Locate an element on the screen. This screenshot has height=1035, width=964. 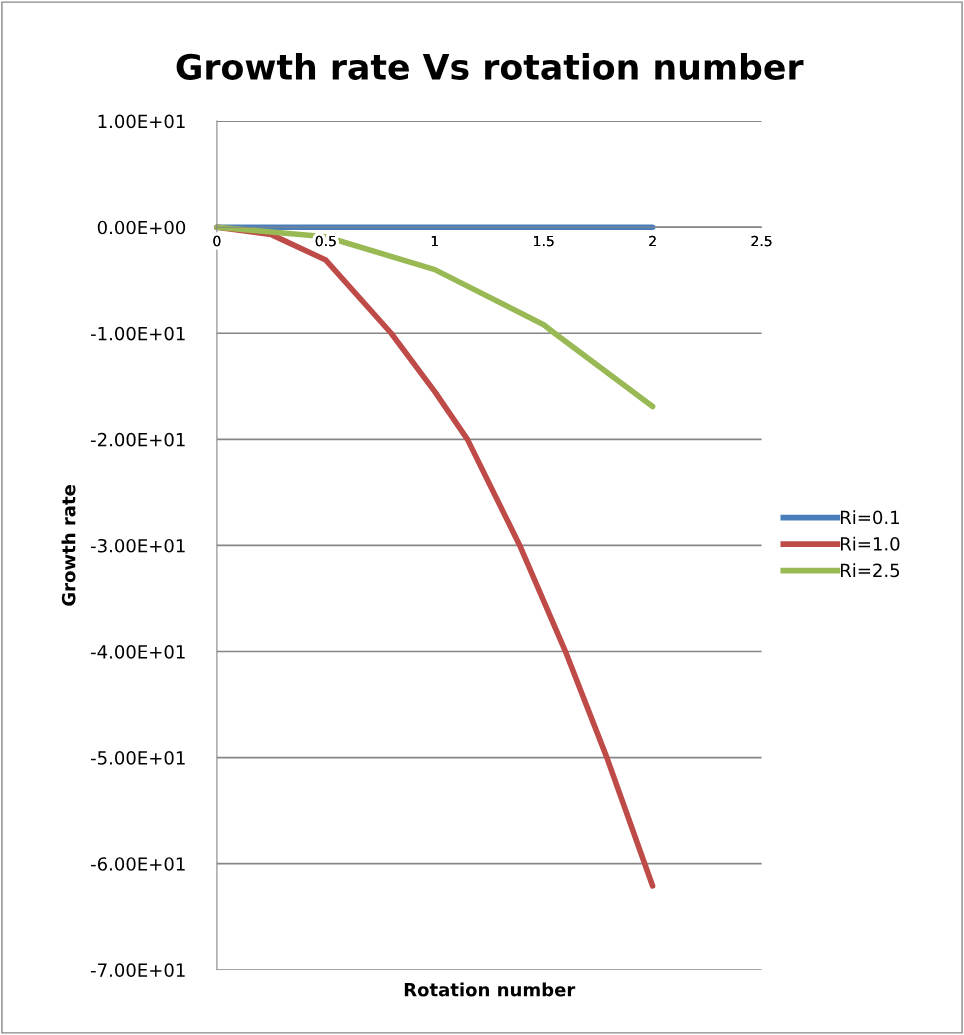
y-tick-label: -6.00E+01 is located at coordinates (138, 864).